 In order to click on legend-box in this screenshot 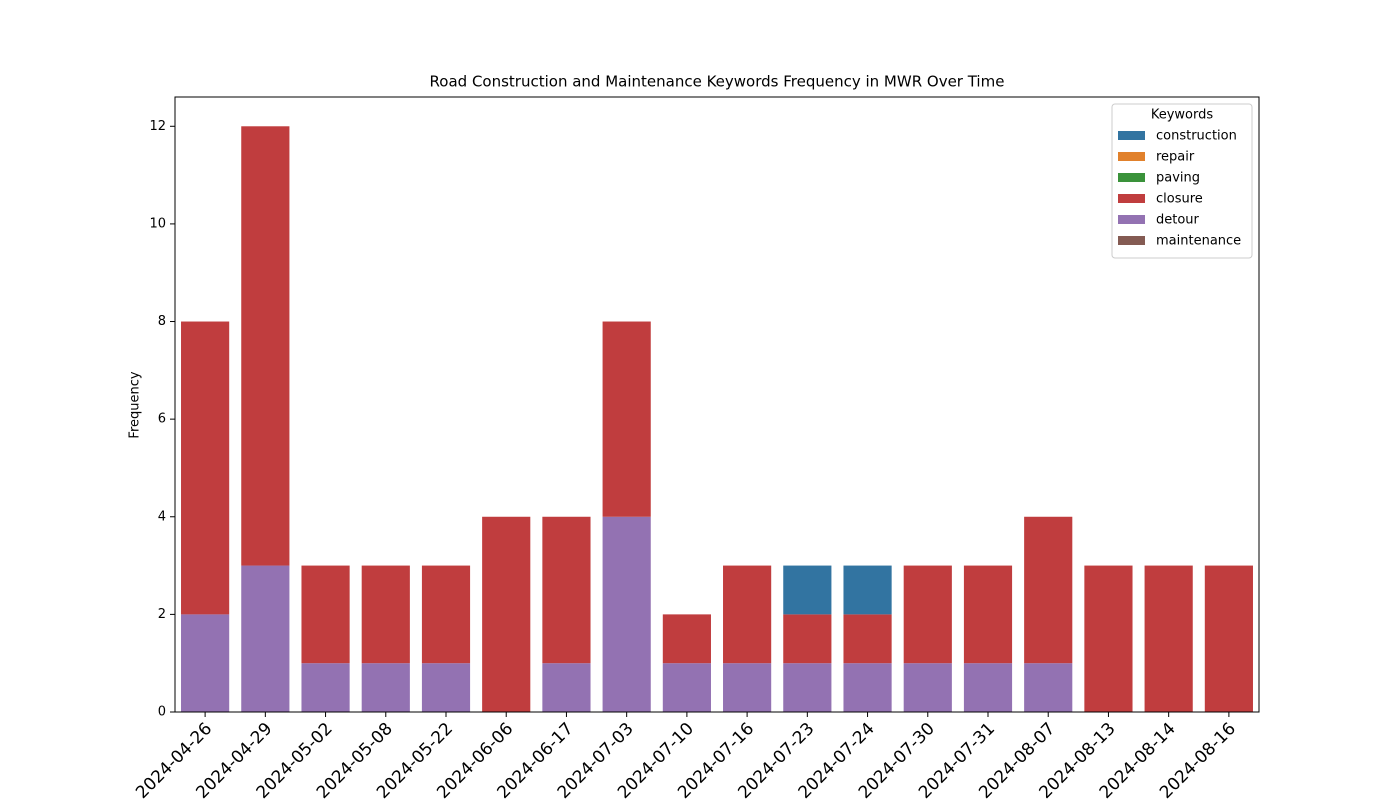, I will do `click(1182, 181)`.